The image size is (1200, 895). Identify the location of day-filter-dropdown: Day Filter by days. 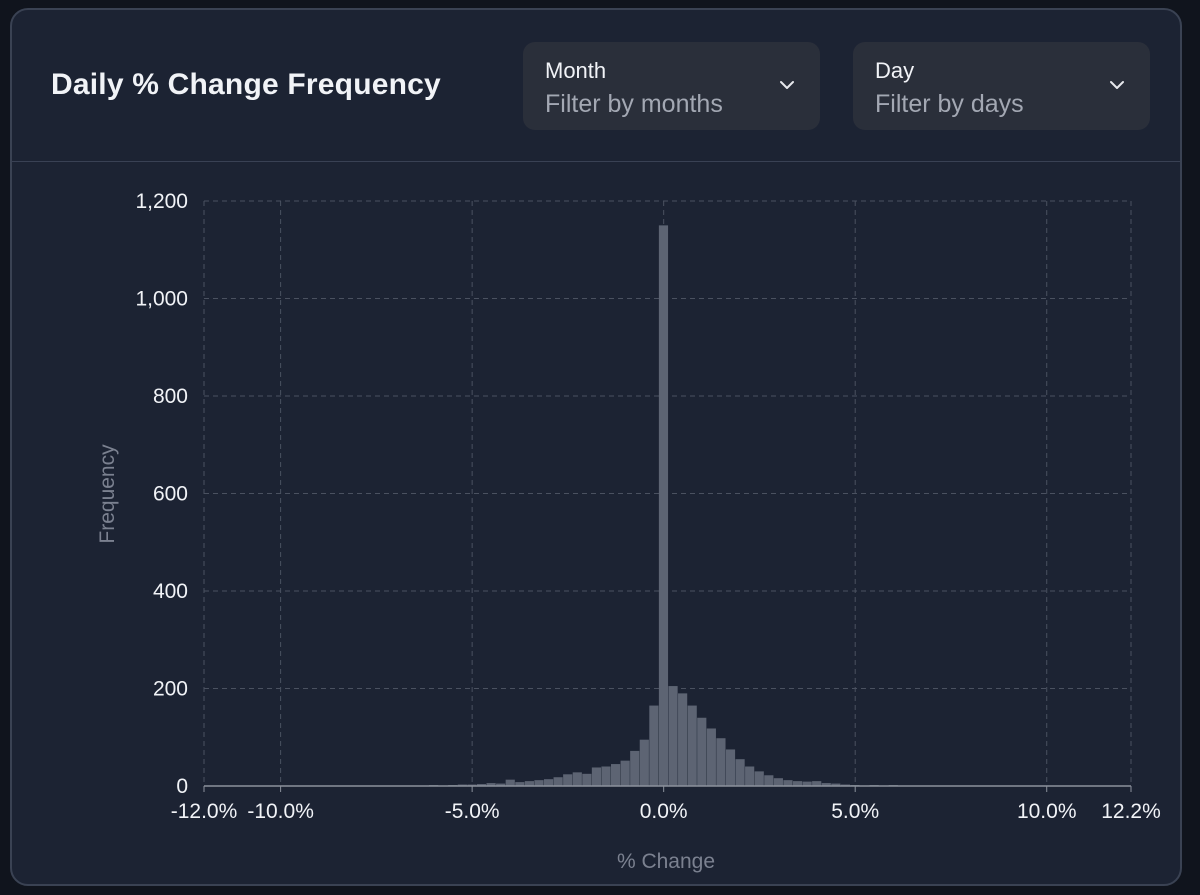
(1001, 86).